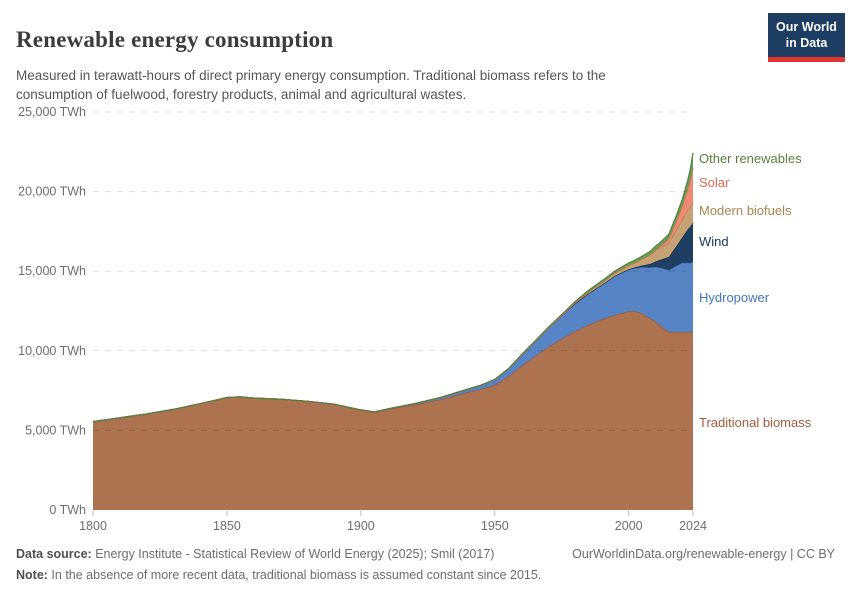 The image size is (850, 600). I want to click on legend-item-wind: Wind, so click(714, 241).